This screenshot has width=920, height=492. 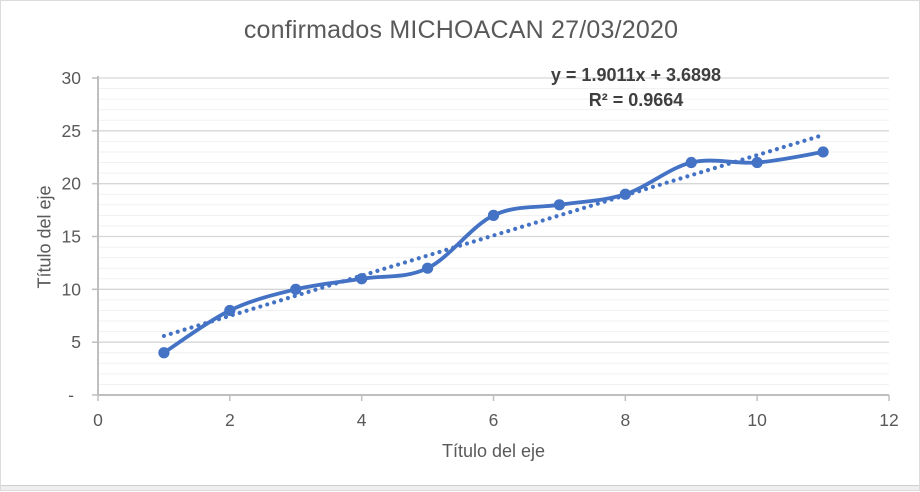 What do you see at coordinates (71, 237) in the screenshot?
I see `y-tick-label: 15` at bounding box center [71, 237].